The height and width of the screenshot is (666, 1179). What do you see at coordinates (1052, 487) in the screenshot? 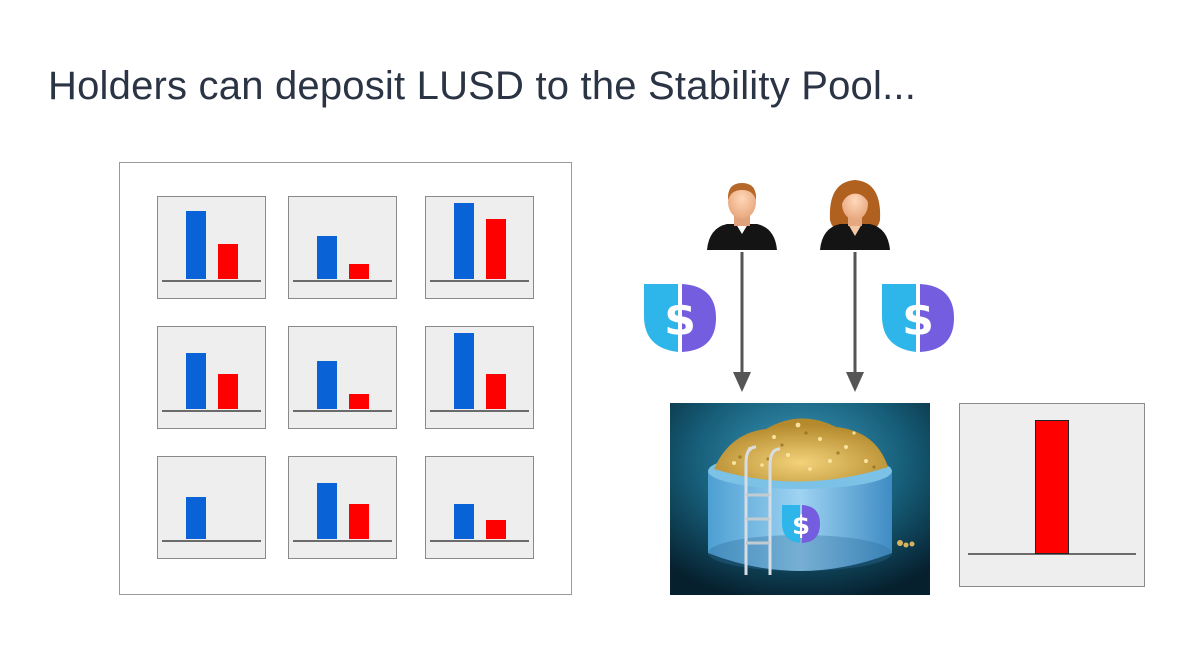
I see `pool-deposit-bar` at bounding box center [1052, 487].